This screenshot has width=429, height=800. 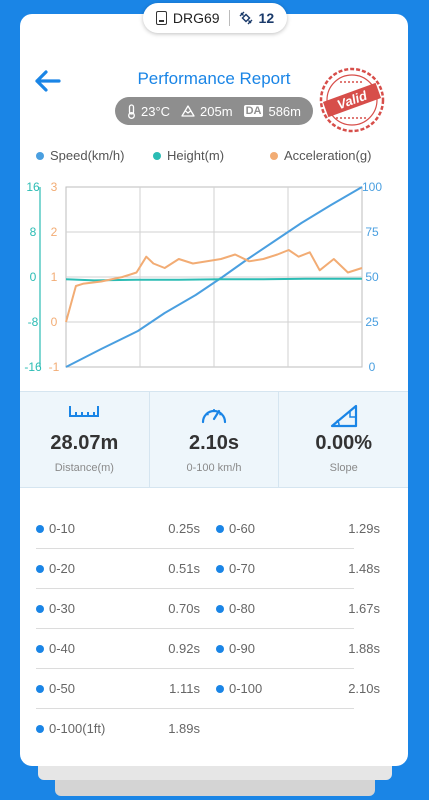 What do you see at coordinates (364, 648) in the screenshot?
I see `split-time: 1.88s` at bounding box center [364, 648].